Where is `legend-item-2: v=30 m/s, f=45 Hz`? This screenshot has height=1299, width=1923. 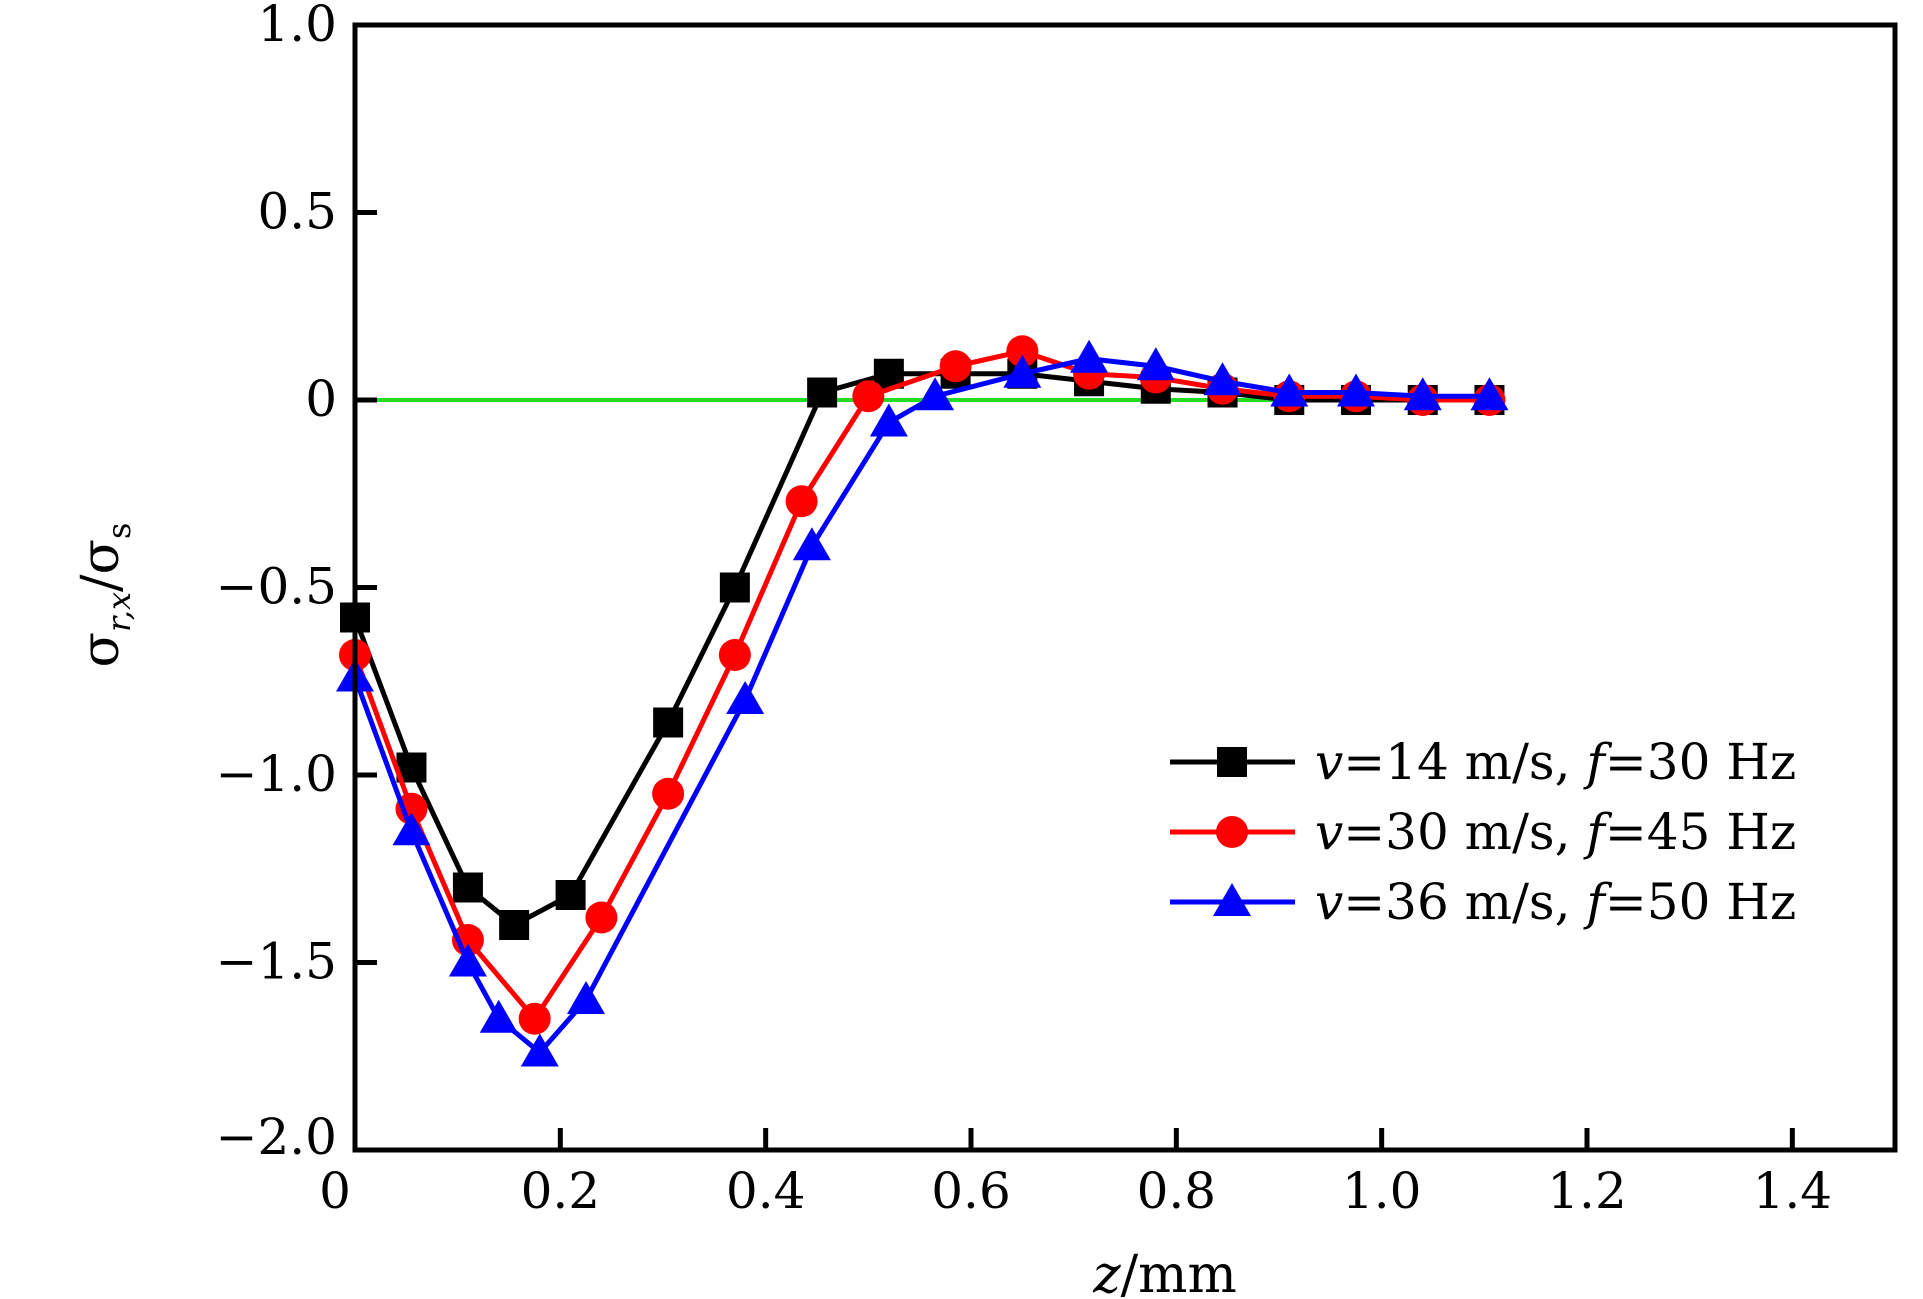
legend-item-2: v=30 m/s, f=45 Hz is located at coordinates (1483, 832).